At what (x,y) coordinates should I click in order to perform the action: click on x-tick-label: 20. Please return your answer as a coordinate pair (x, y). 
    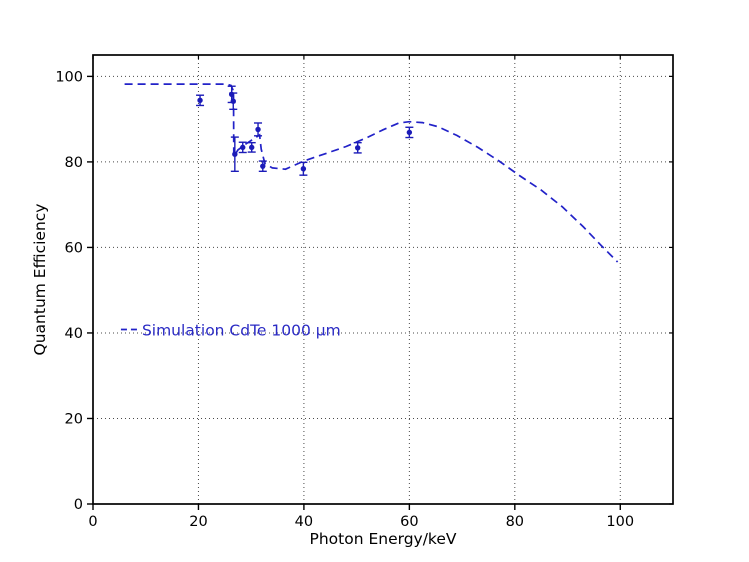
    Looking at the image, I should click on (198, 522).